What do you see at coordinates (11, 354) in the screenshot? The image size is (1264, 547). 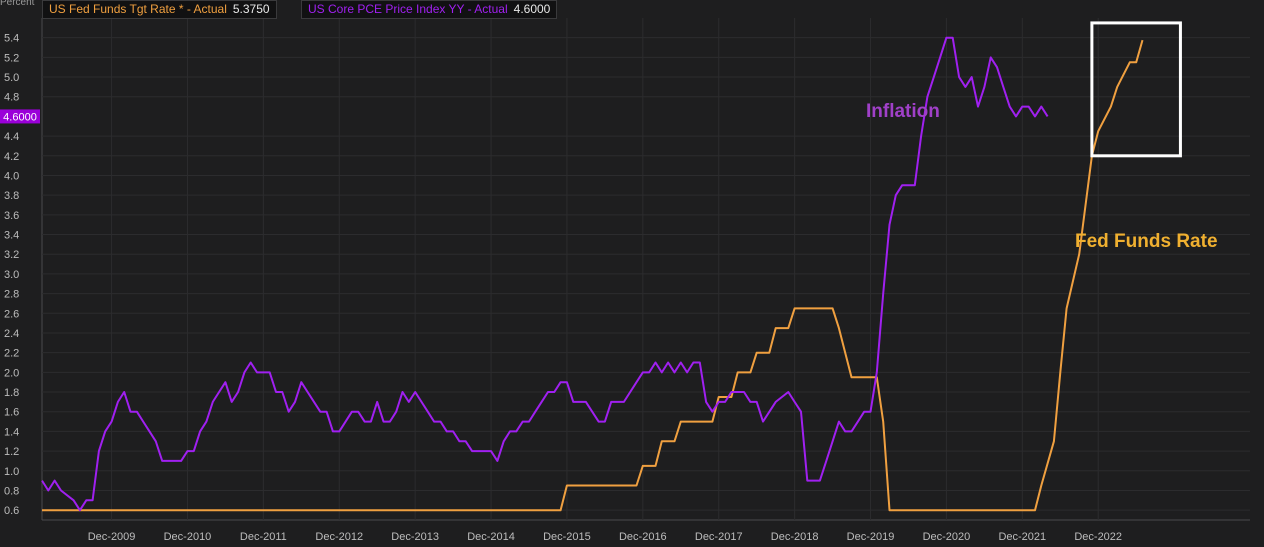 I see `y-tick-label: 2.2` at bounding box center [11, 354].